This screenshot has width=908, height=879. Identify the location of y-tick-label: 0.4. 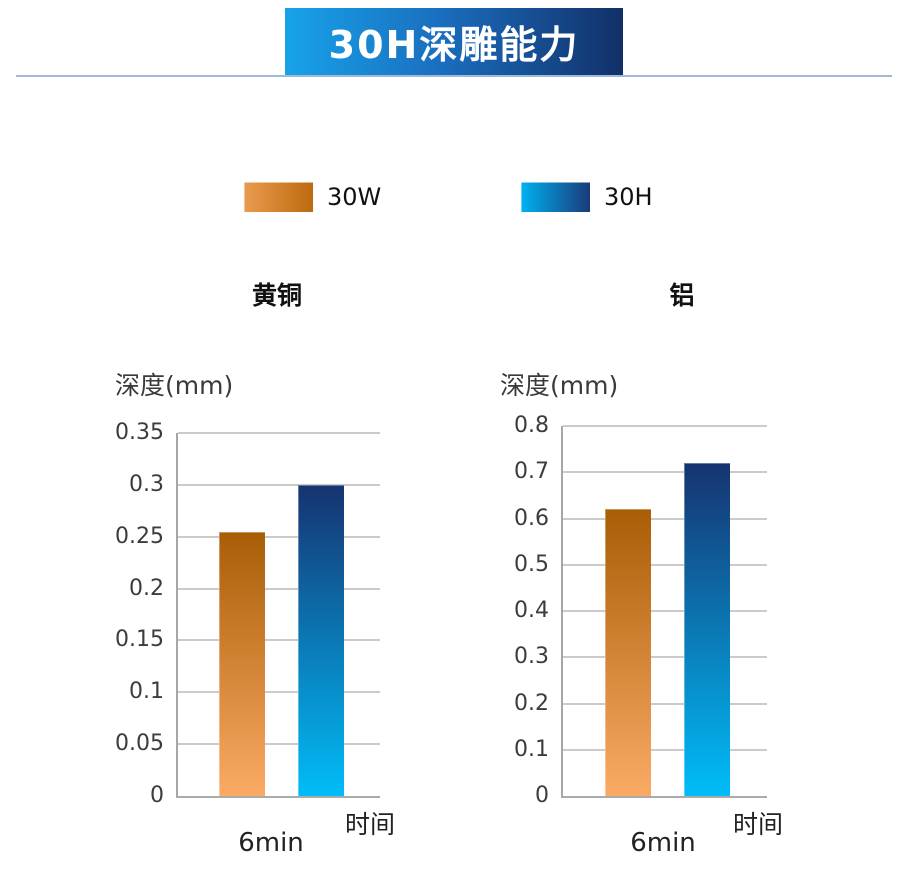
(531, 610).